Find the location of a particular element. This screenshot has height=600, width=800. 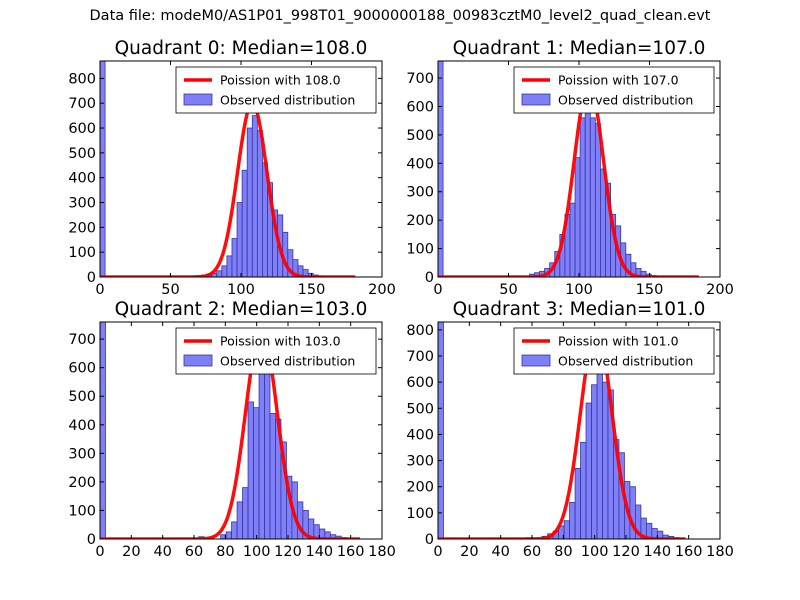

x-tick-label: 80 is located at coordinates (563, 552).